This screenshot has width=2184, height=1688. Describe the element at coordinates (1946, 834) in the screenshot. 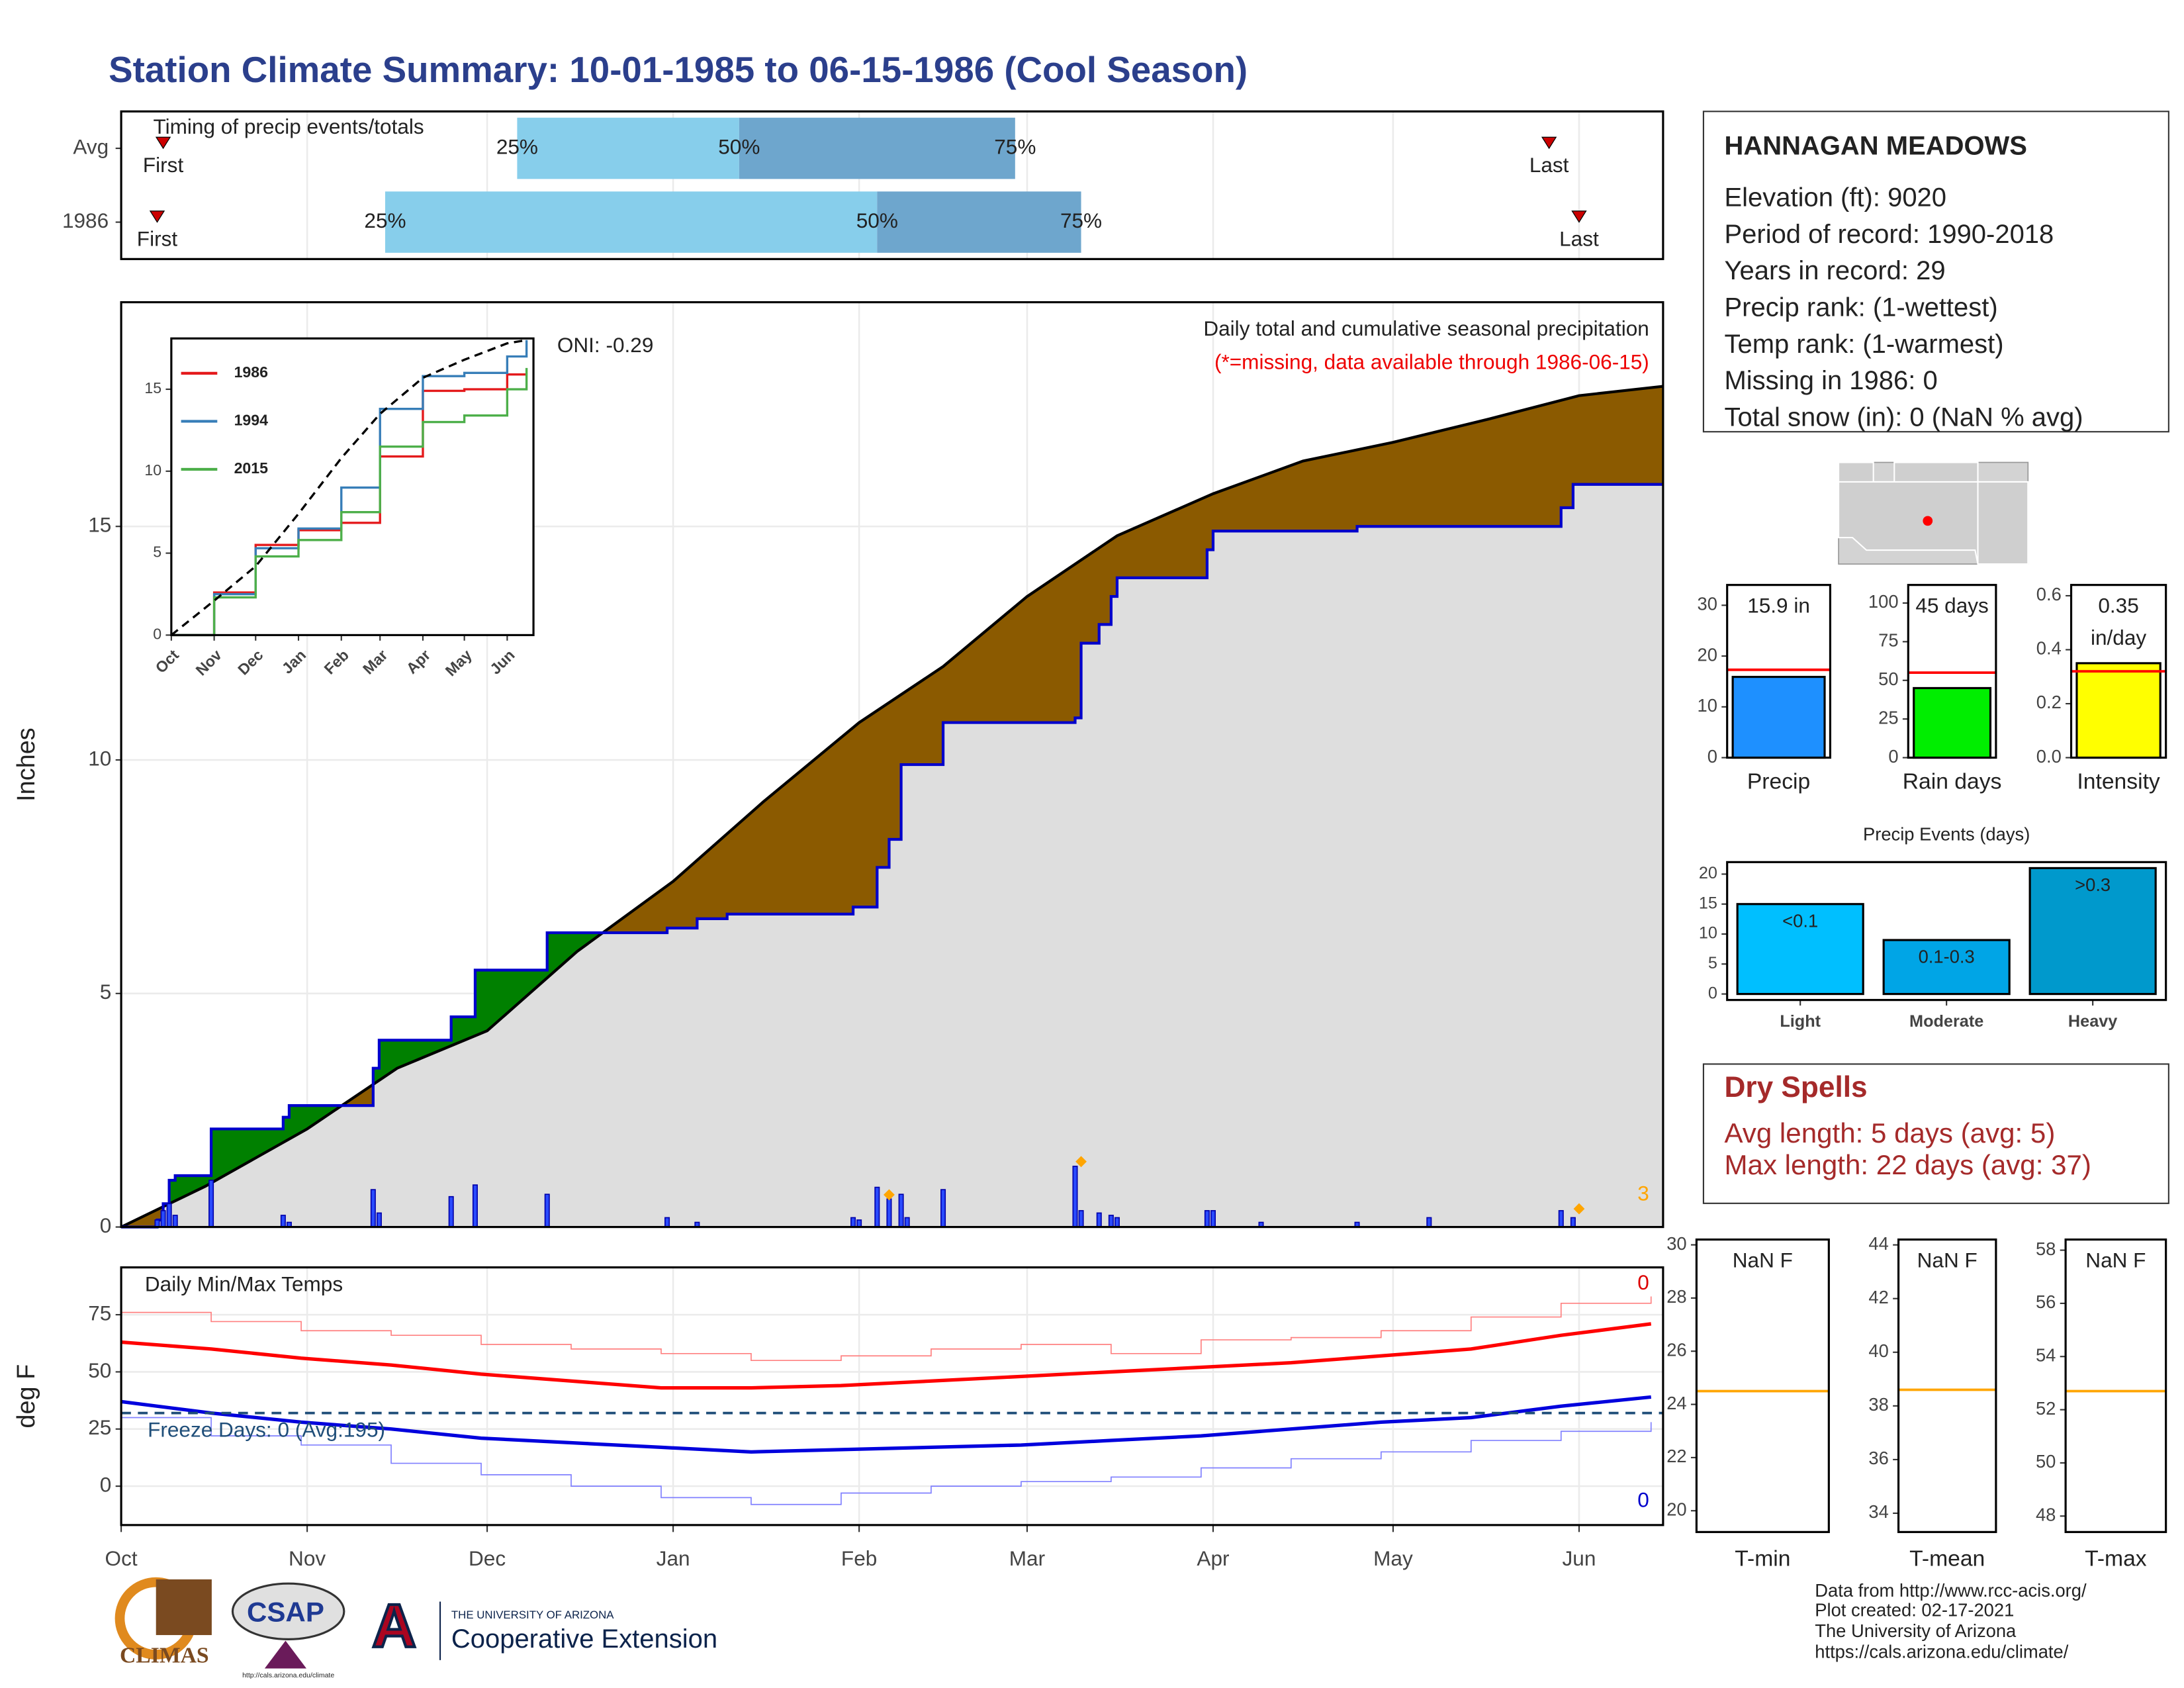

I see `chart-title: Precip Events (days)` at that location.